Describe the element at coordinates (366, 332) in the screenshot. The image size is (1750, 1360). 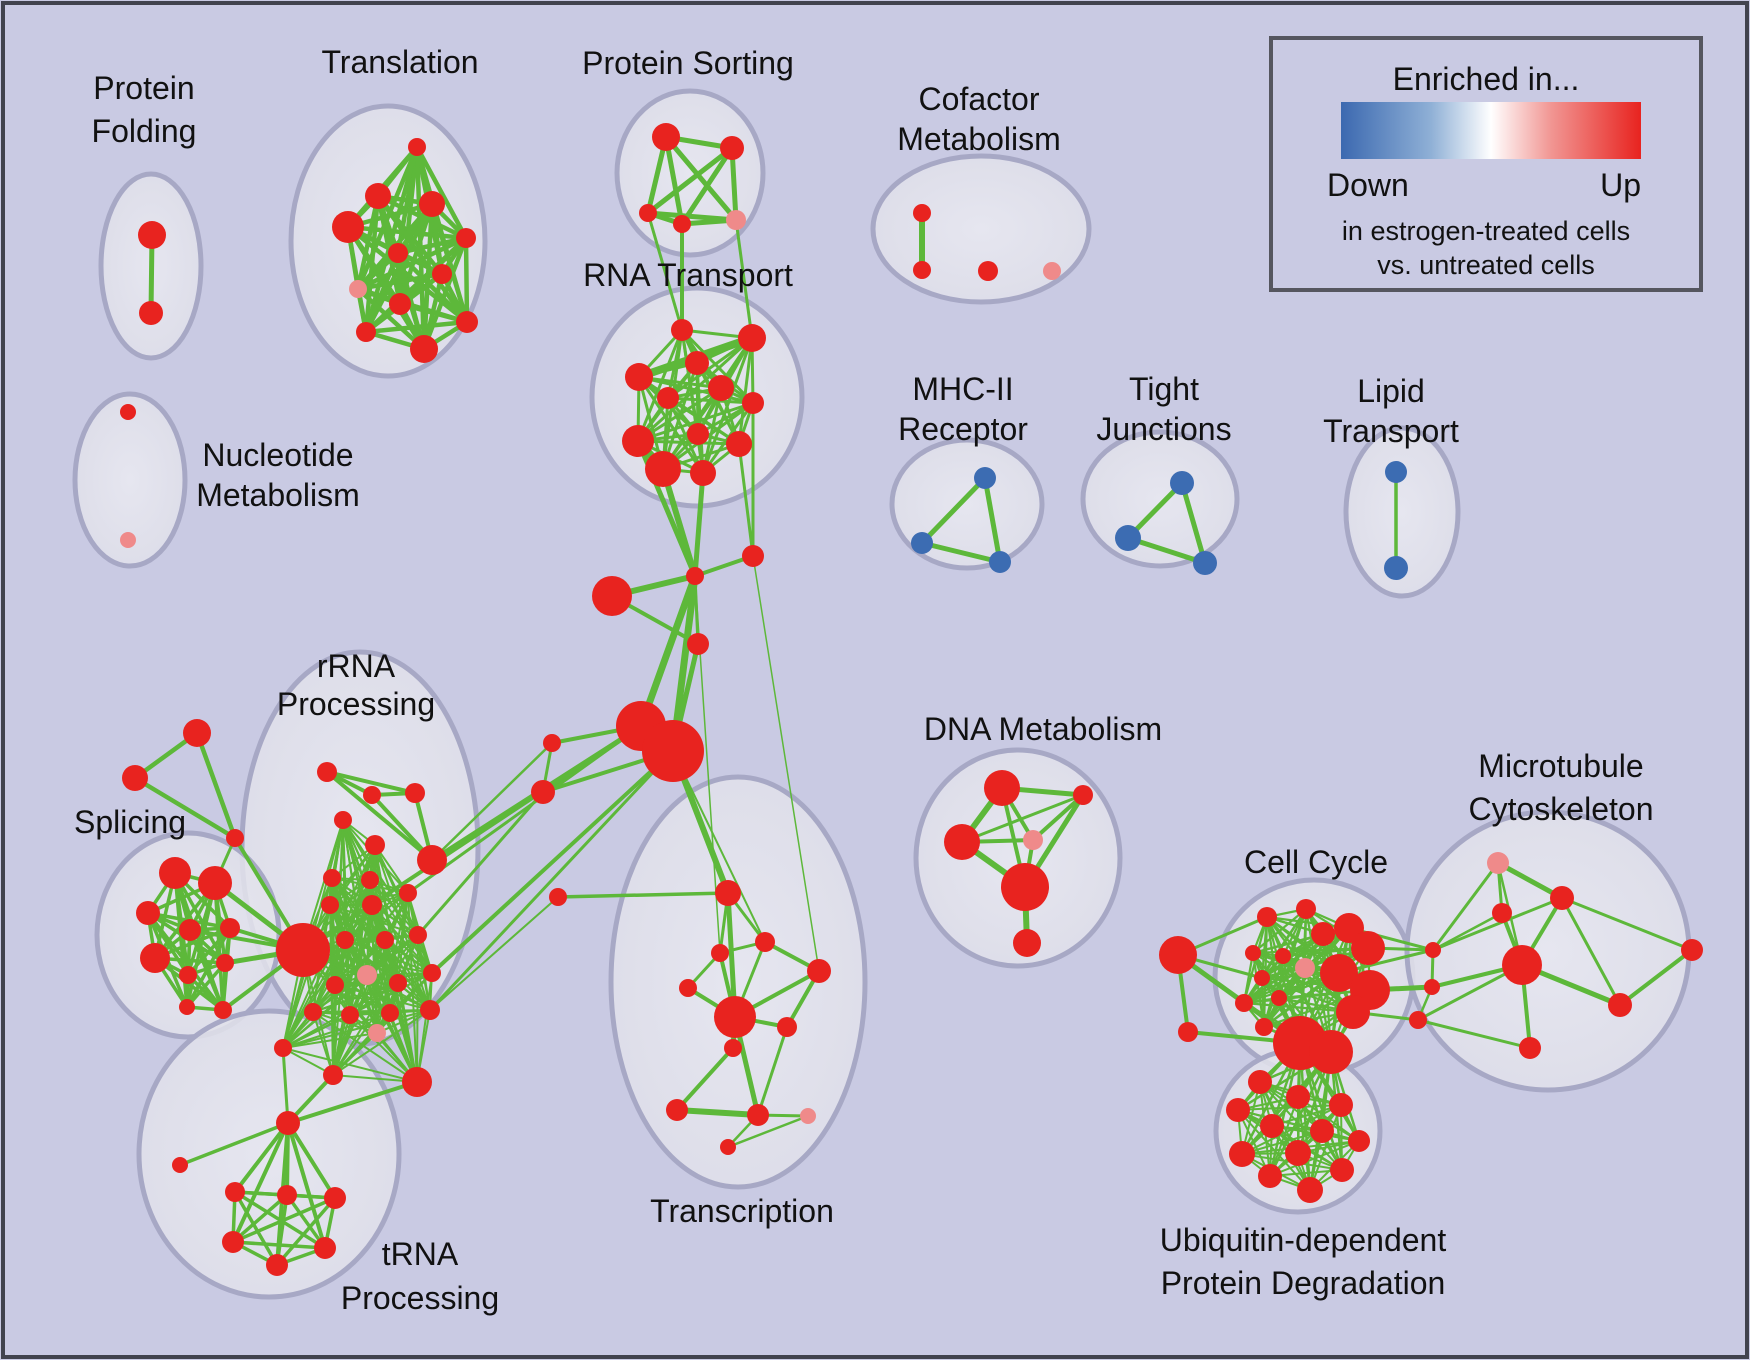
I see `node-T12` at that location.